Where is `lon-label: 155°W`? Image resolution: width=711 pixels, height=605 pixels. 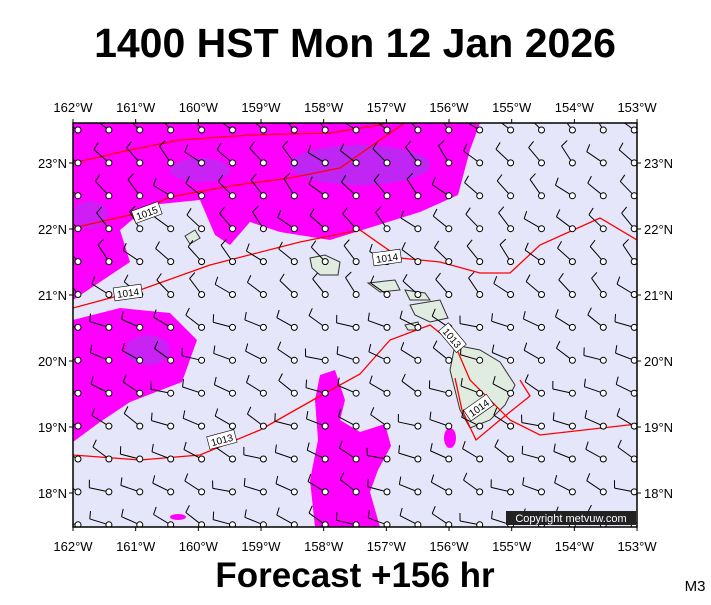
lon-label: 155°W is located at coordinates (512, 107).